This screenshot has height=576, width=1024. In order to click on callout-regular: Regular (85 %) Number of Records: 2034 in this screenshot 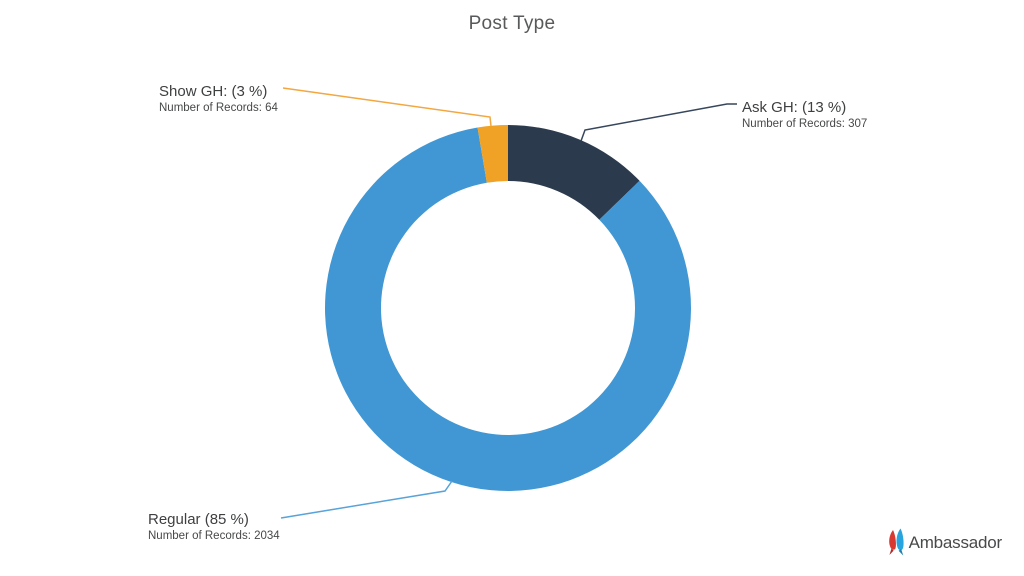, I will do `click(214, 527)`.